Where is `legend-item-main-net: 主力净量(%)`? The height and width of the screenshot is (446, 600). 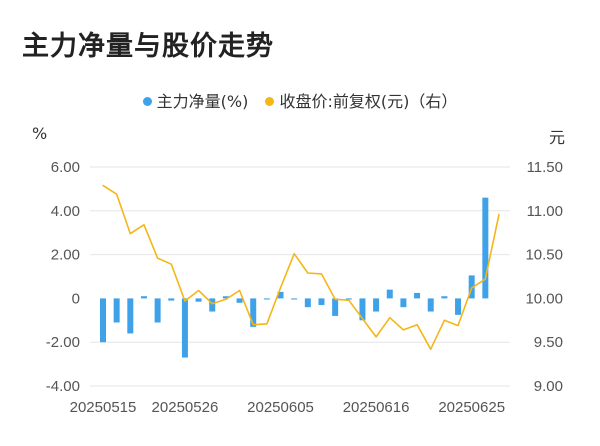 legend-item-main-net: 主力净量(%) is located at coordinates (195, 100).